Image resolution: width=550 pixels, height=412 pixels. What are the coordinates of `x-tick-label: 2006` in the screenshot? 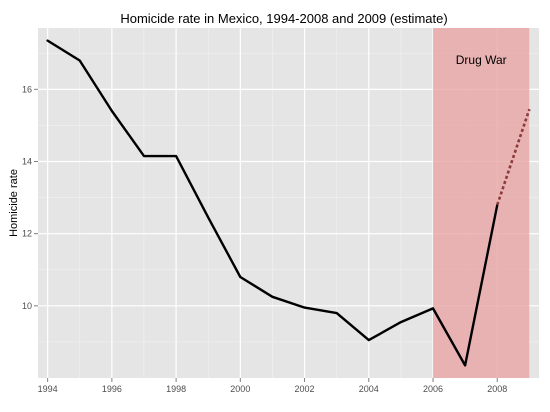 It's located at (433, 389).